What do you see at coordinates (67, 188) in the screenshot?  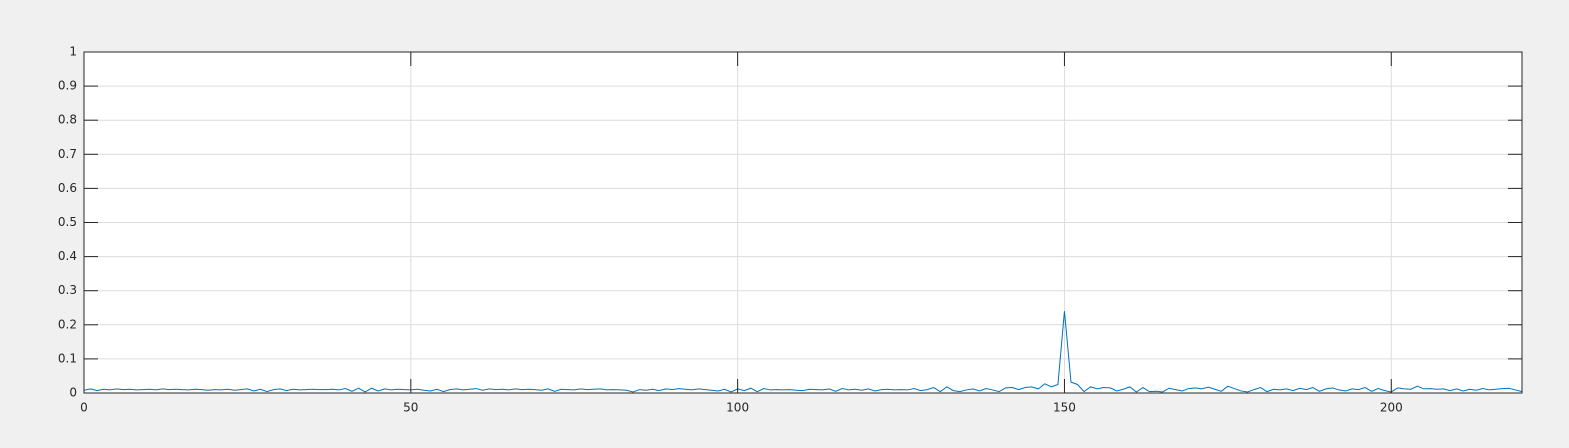 I see `y-tick-label: 0.6` at bounding box center [67, 188].